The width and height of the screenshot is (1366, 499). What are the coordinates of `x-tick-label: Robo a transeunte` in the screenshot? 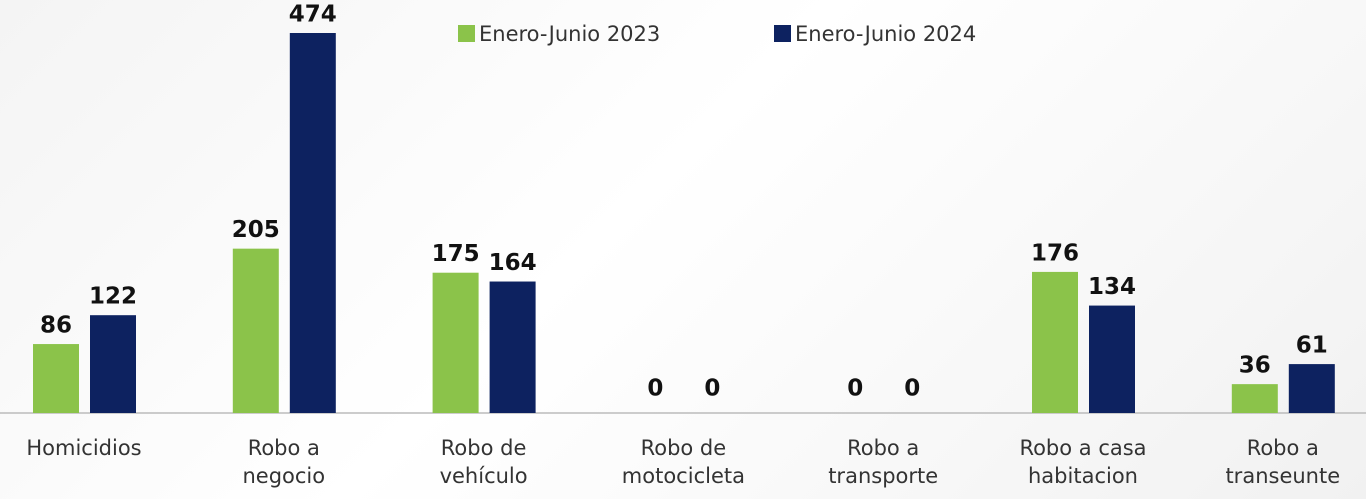 It's located at (1283, 462).